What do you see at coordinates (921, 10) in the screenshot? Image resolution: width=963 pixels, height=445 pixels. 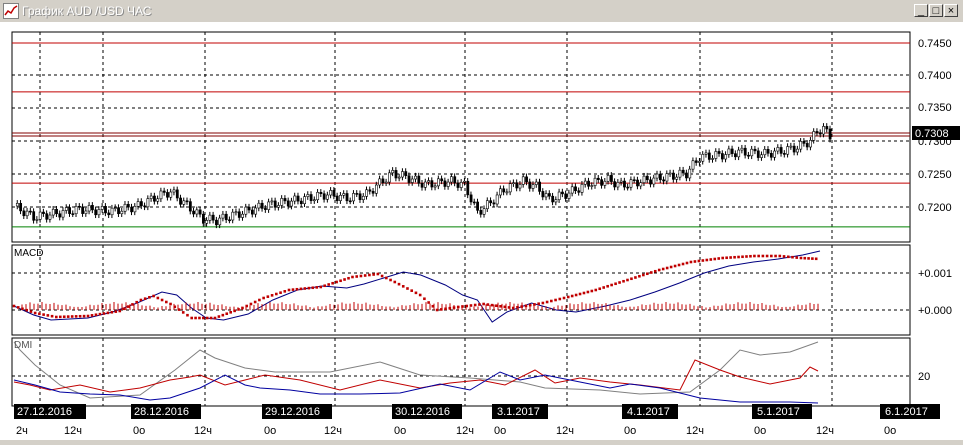 I see `minimize-button: _` at bounding box center [921, 10].